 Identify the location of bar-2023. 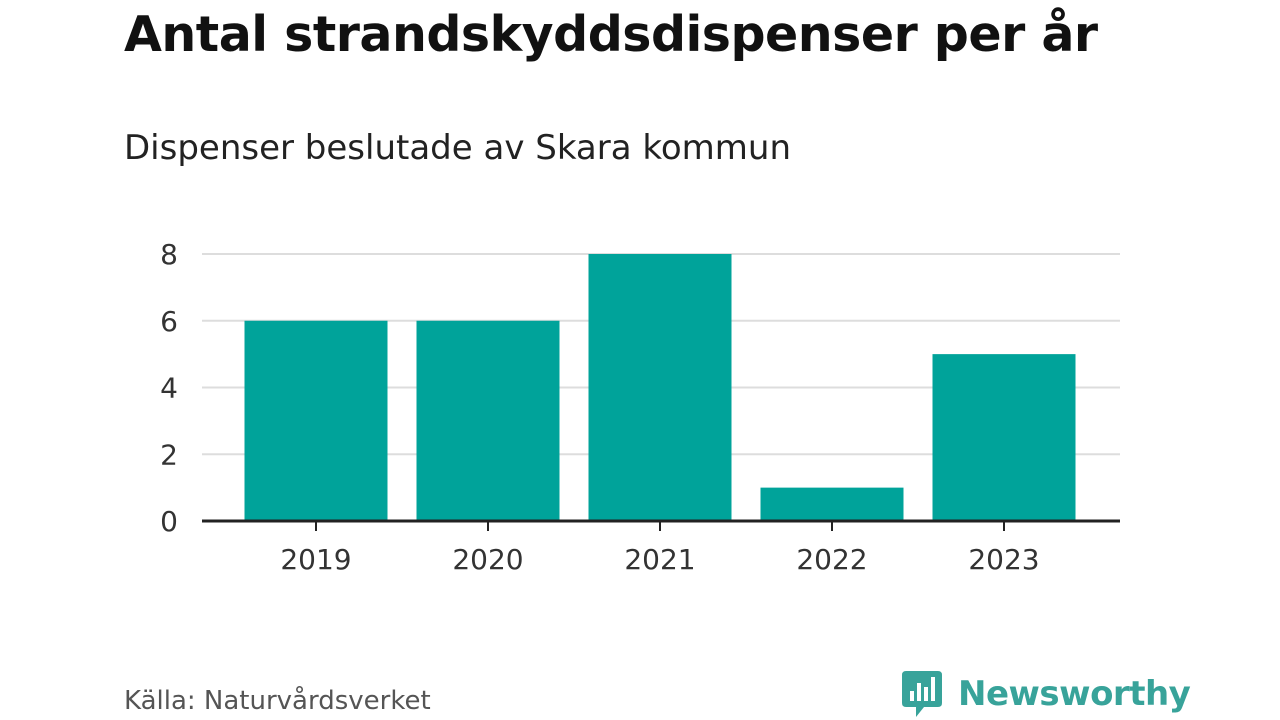
(1004, 437).